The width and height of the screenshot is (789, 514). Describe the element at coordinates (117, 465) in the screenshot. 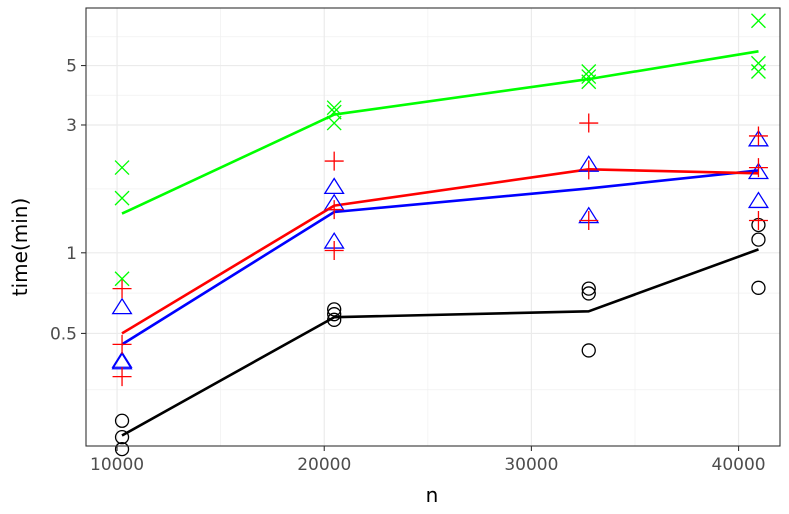

I see `x-tick-label: 10000` at that location.